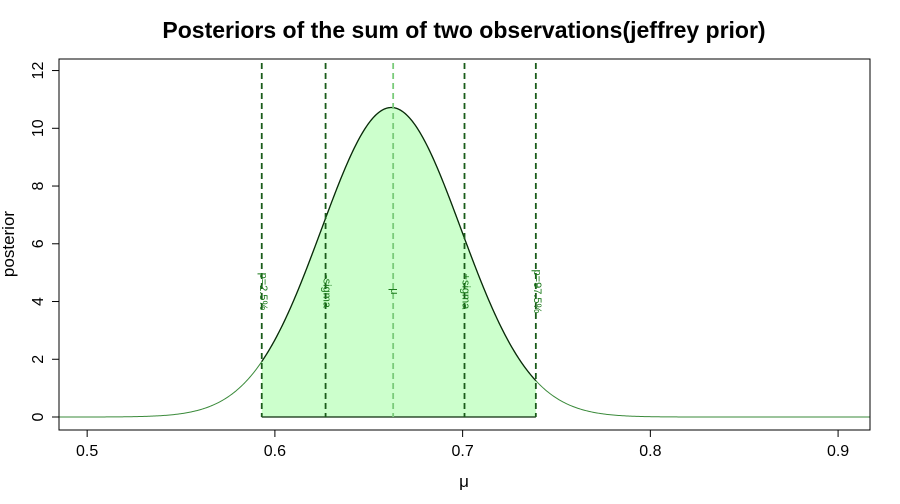 This screenshot has height=504, width=900. I want to click on y-tick-label-0: 0, so click(38, 416).